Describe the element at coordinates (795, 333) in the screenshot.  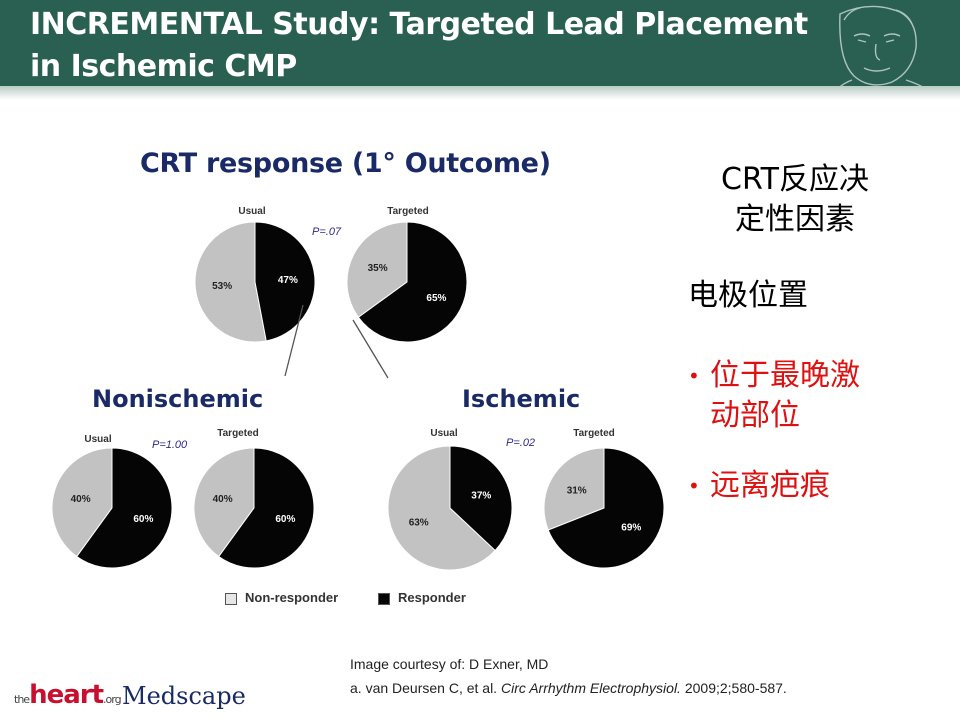
I see `side-panel: CRT反应决 定性因素 电极位置 • 位于最晚激 动部位 • 远离疤痕` at that location.